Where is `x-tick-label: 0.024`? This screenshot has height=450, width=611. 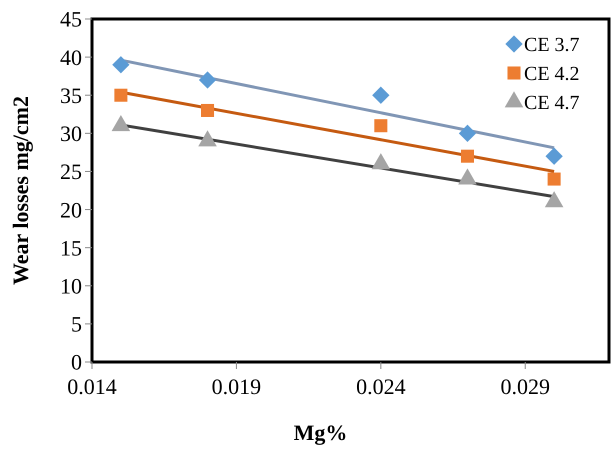 x-tick-label: 0.024 is located at coordinates (381, 386).